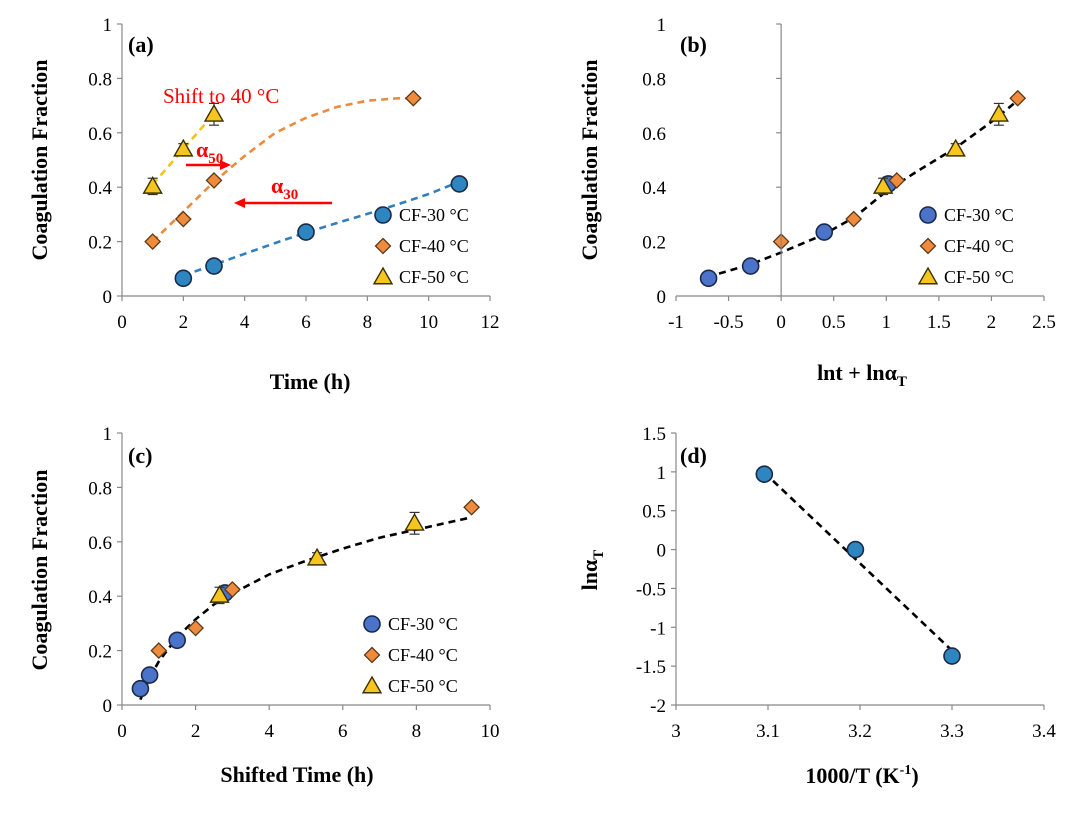 This screenshot has height=818, width=1080. What do you see at coordinates (939, 322) in the screenshot?
I see `x-tick-label: 1.5` at bounding box center [939, 322].